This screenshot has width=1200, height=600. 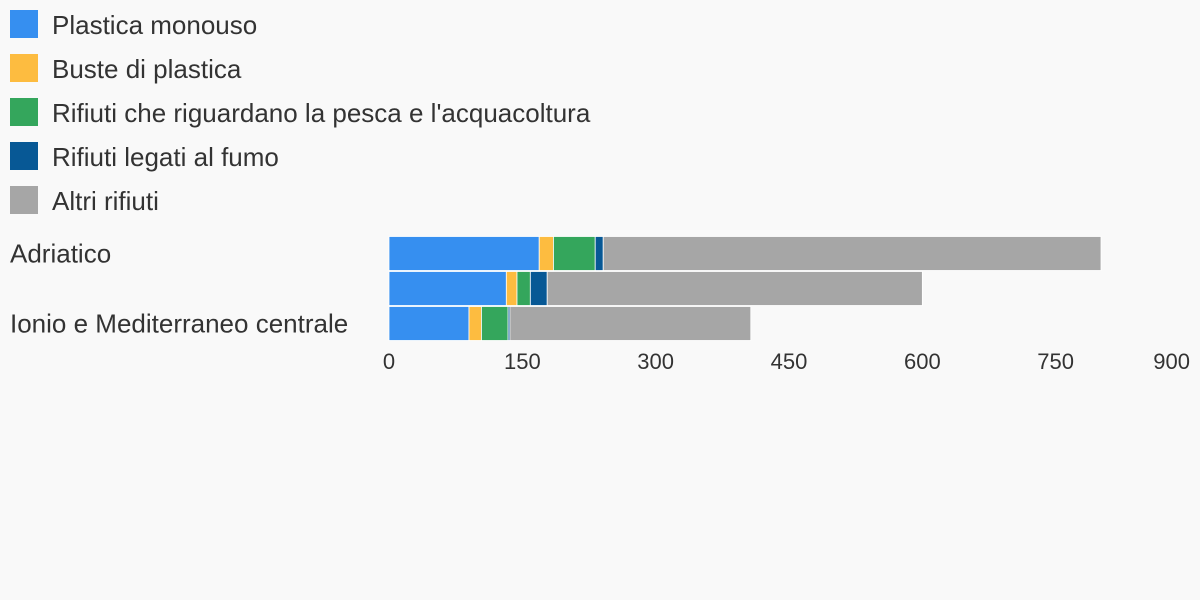 I want to click on y-tick-label: Ionio e Mediterraneo centrale, so click(x=179, y=323).